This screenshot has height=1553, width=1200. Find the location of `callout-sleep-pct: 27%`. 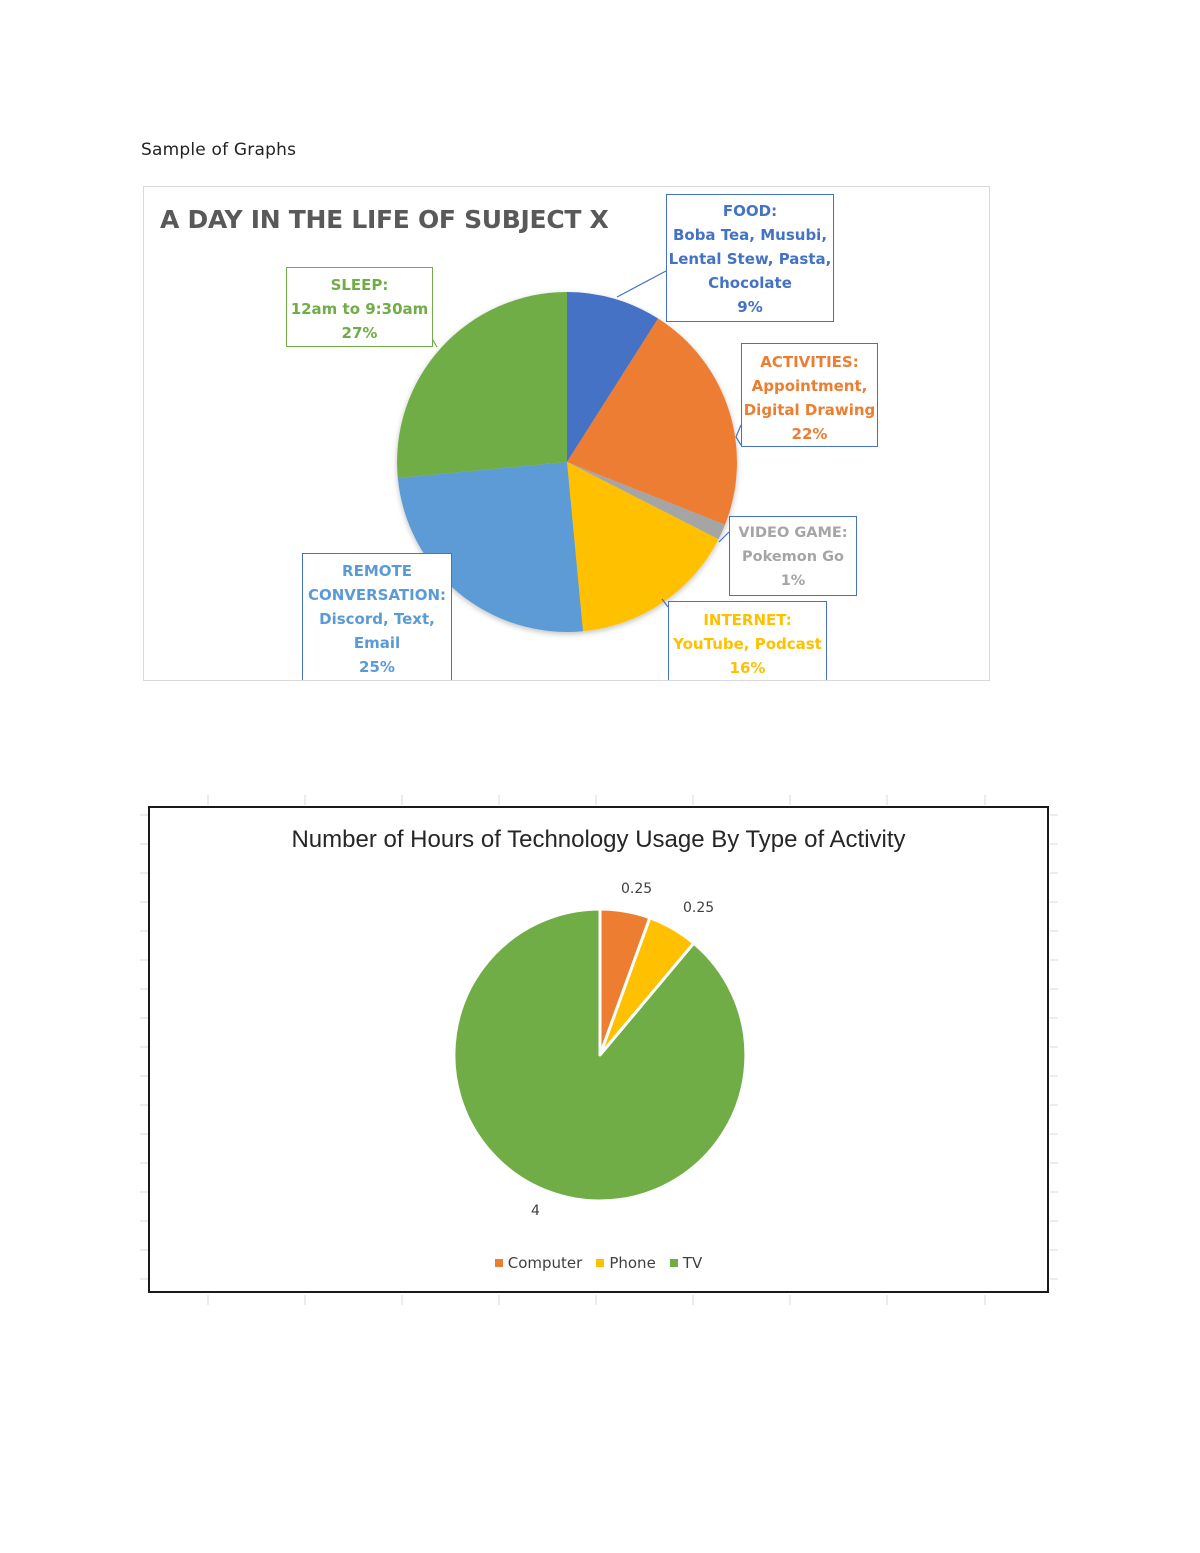

callout-sleep-pct: 27% is located at coordinates (359, 333).